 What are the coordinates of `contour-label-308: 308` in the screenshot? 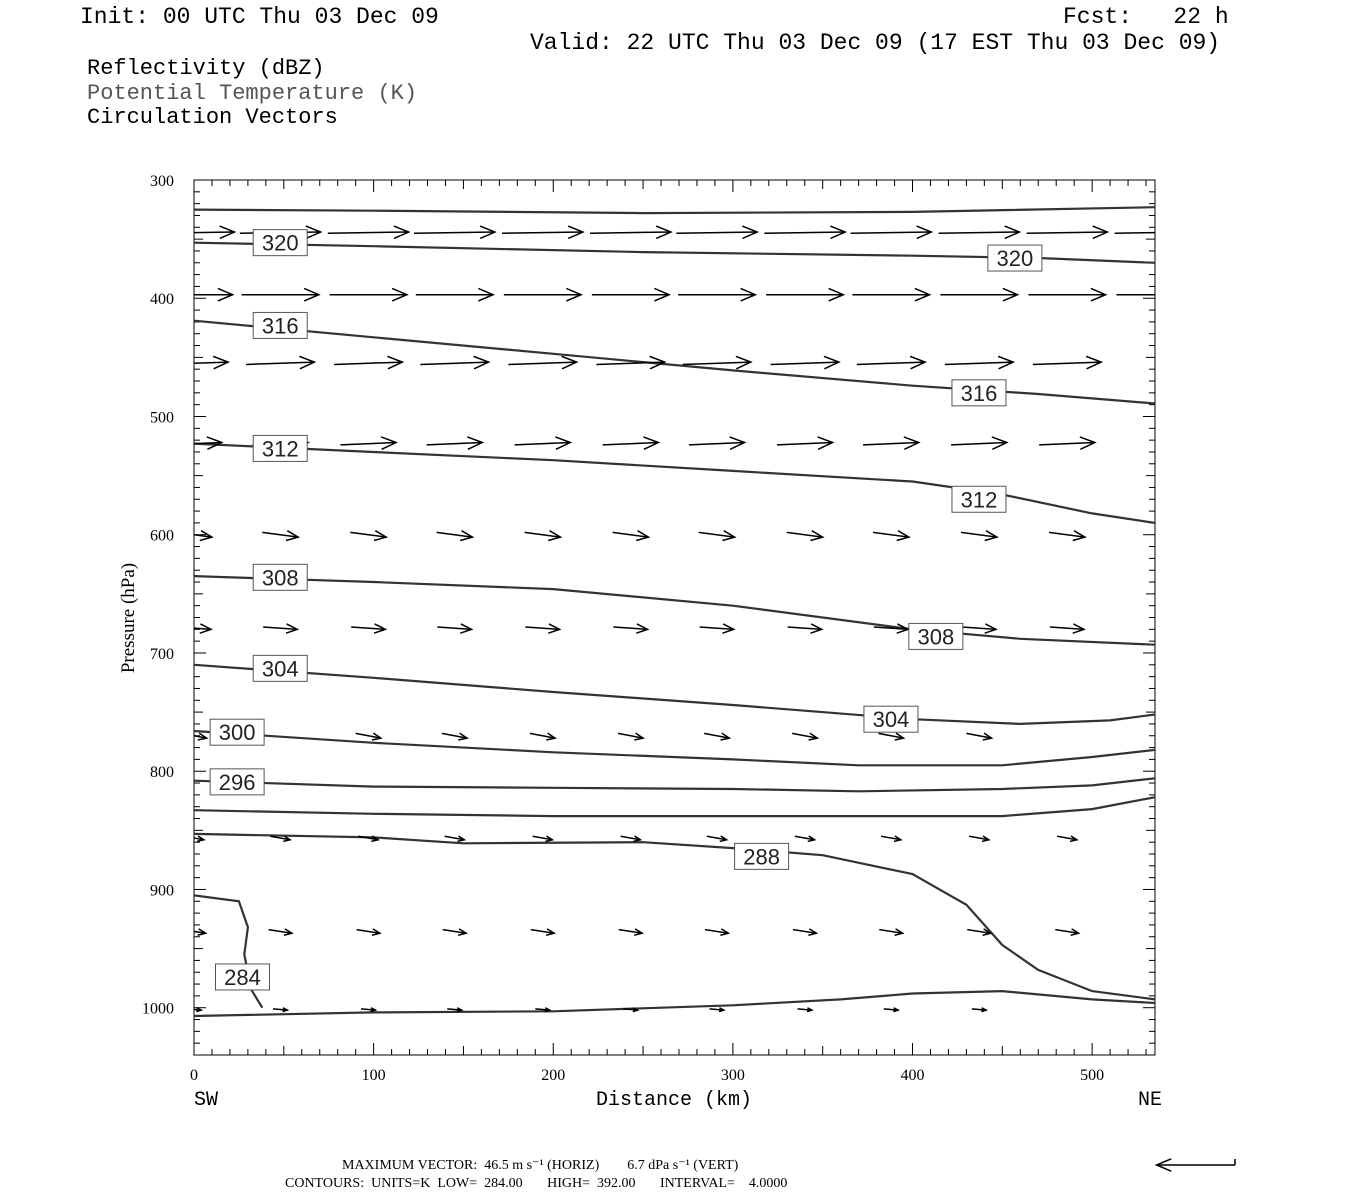 It's located at (936, 636).